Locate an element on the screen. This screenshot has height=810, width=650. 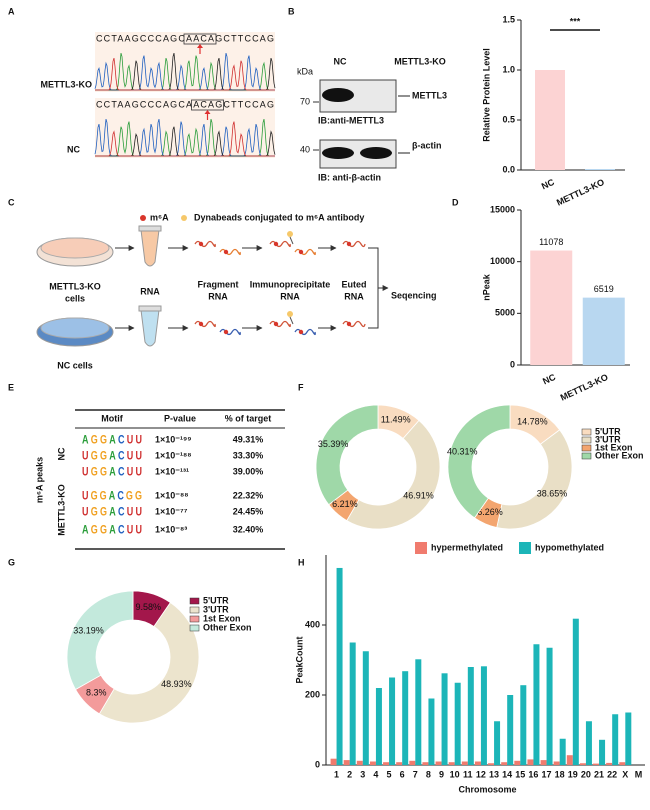
table-header: P-value is located at coordinates (180, 418).